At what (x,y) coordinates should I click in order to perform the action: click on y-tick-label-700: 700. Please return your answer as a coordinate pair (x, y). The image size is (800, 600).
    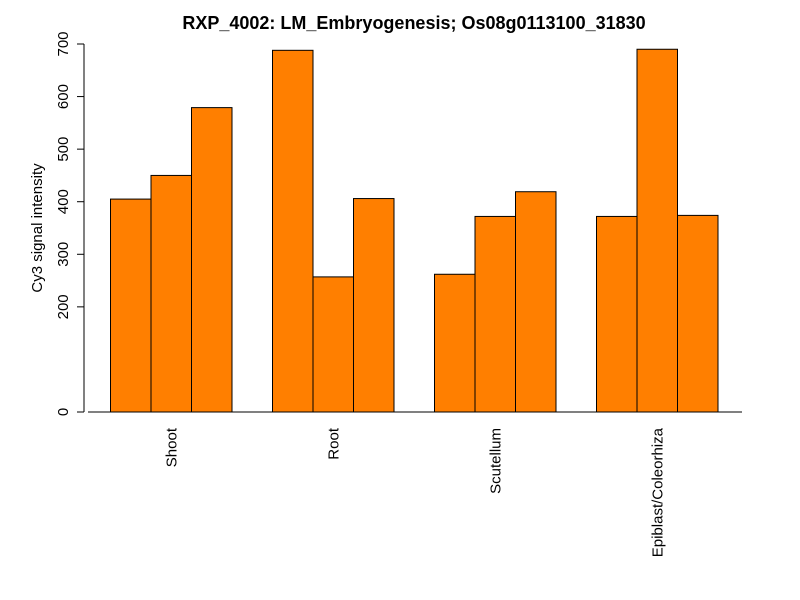
    Looking at the image, I should click on (63, 43).